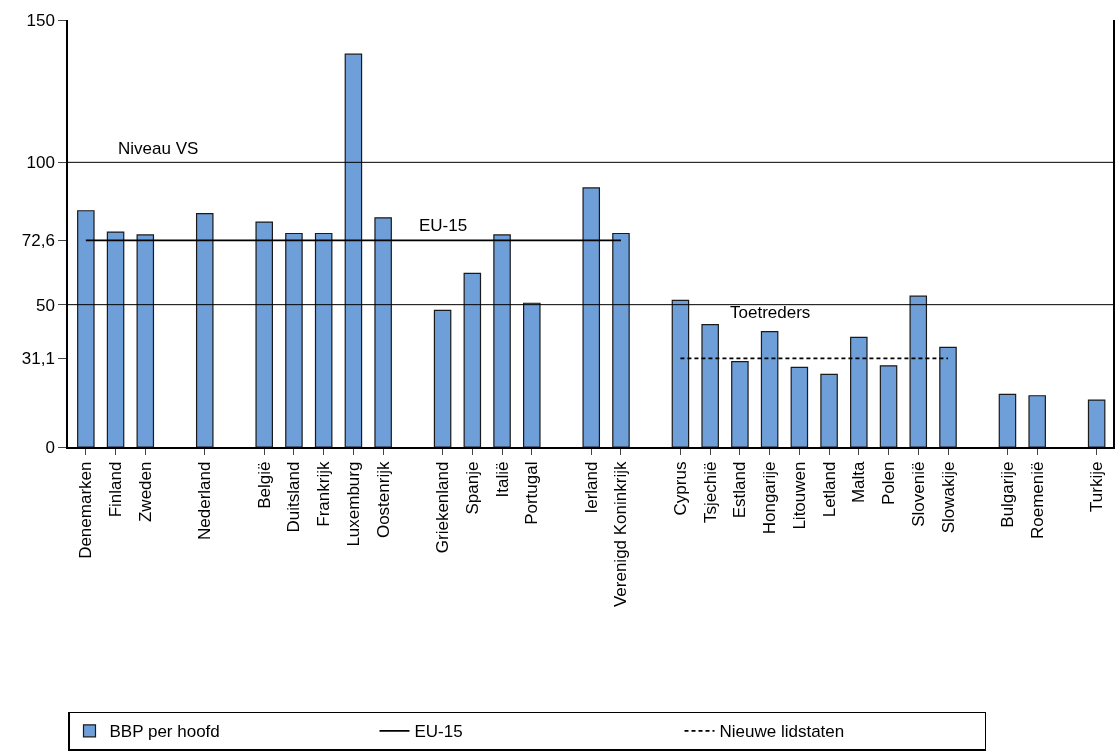 The width and height of the screenshot is (1119, 755). Describe the element at coordinates (591, 487) in the screenshot. I see `x-tick-label: Ierland` at that location.